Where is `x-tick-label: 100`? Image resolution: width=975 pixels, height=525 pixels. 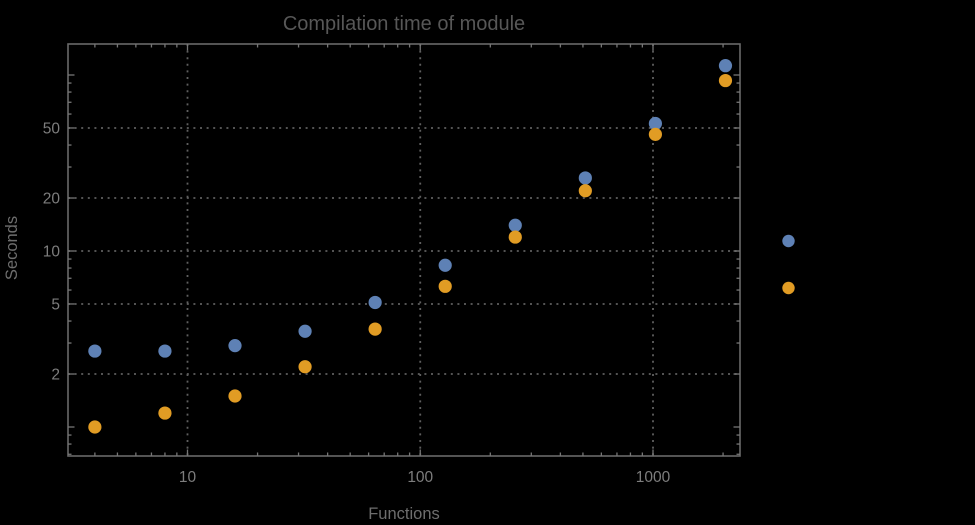
x-tick-label: 100 is located at coordinates (420, 477).